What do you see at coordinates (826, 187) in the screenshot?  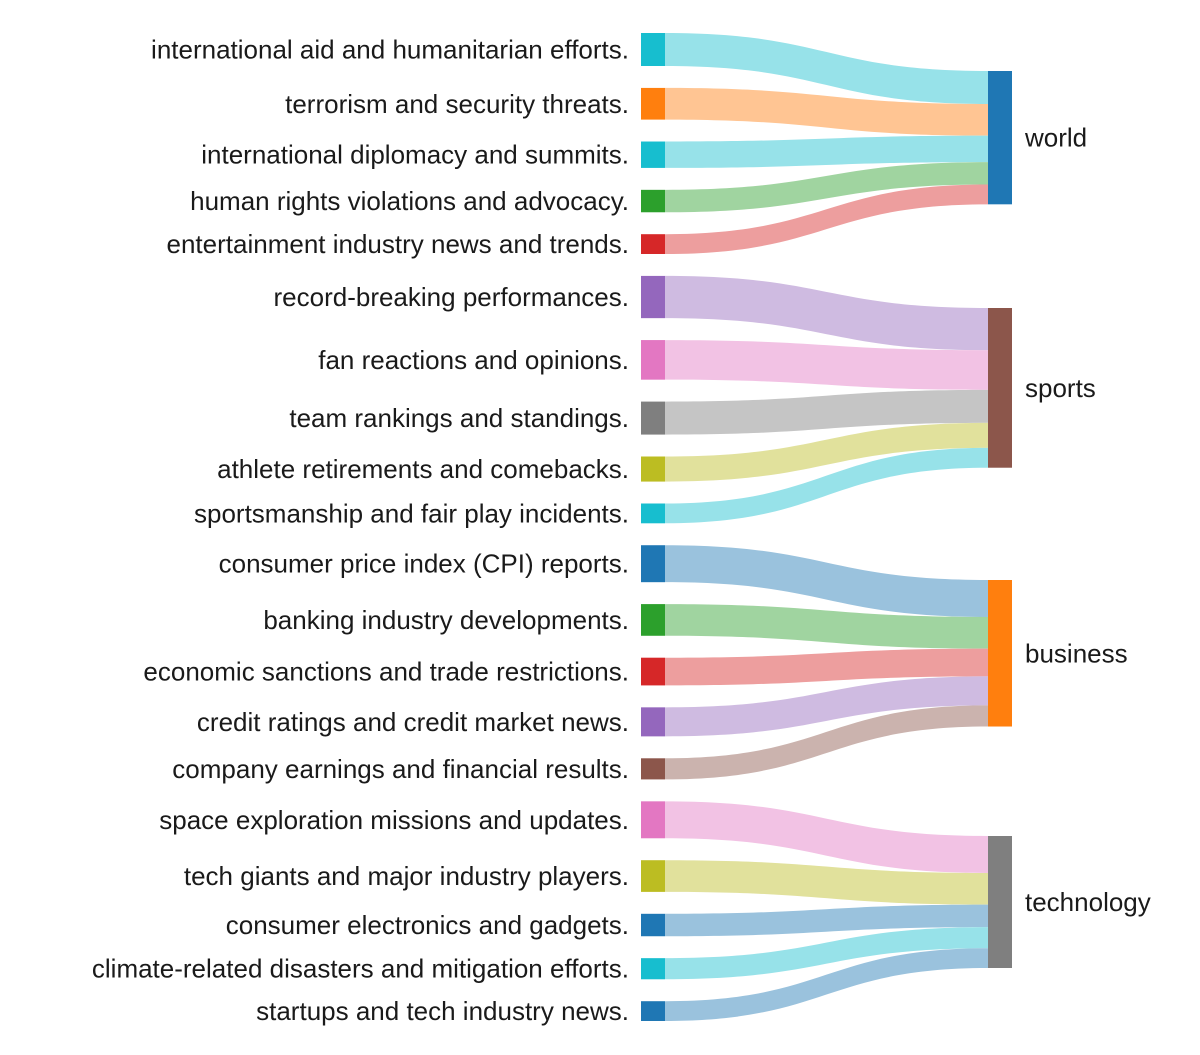 I see `link-human-rights-violations-and-advocacy` at bounding box center [826, 187].